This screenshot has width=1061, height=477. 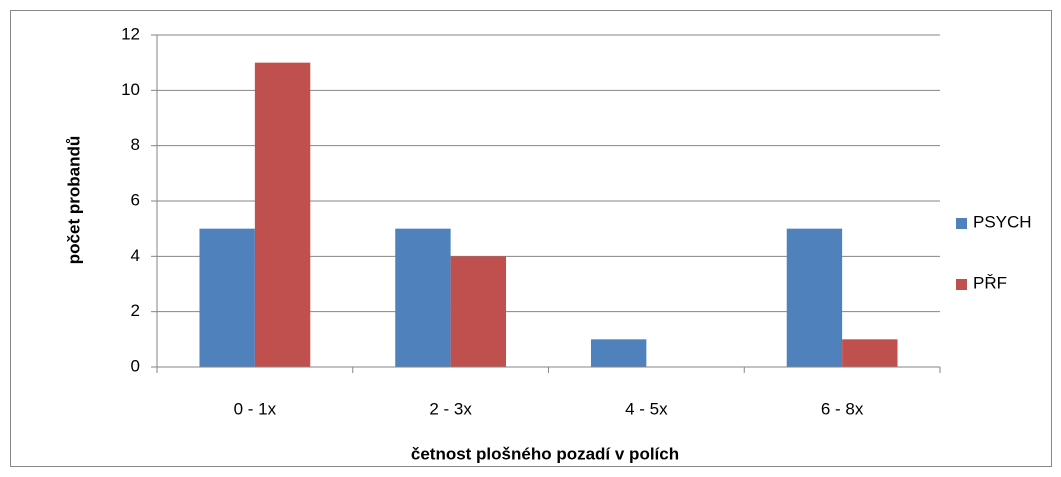 I want to click on y-tick-label: 6, so click(x=135, y=199).